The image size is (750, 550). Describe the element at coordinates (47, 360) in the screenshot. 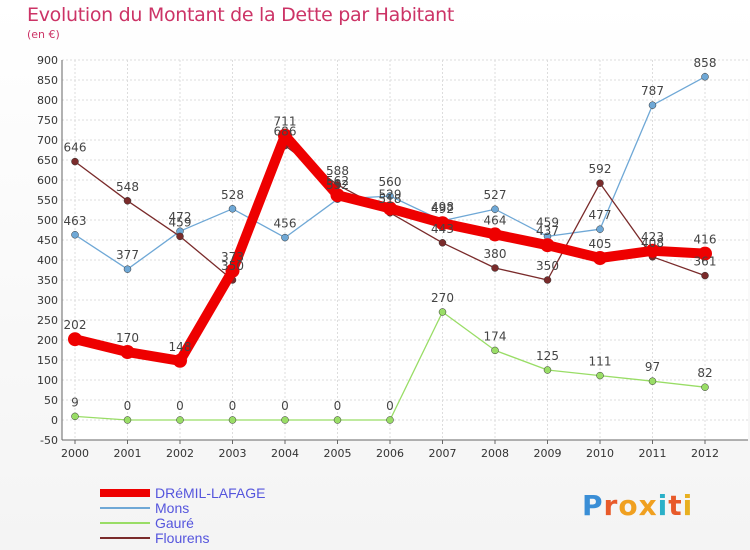

I see `y-tick-label-4: 150` at that location.